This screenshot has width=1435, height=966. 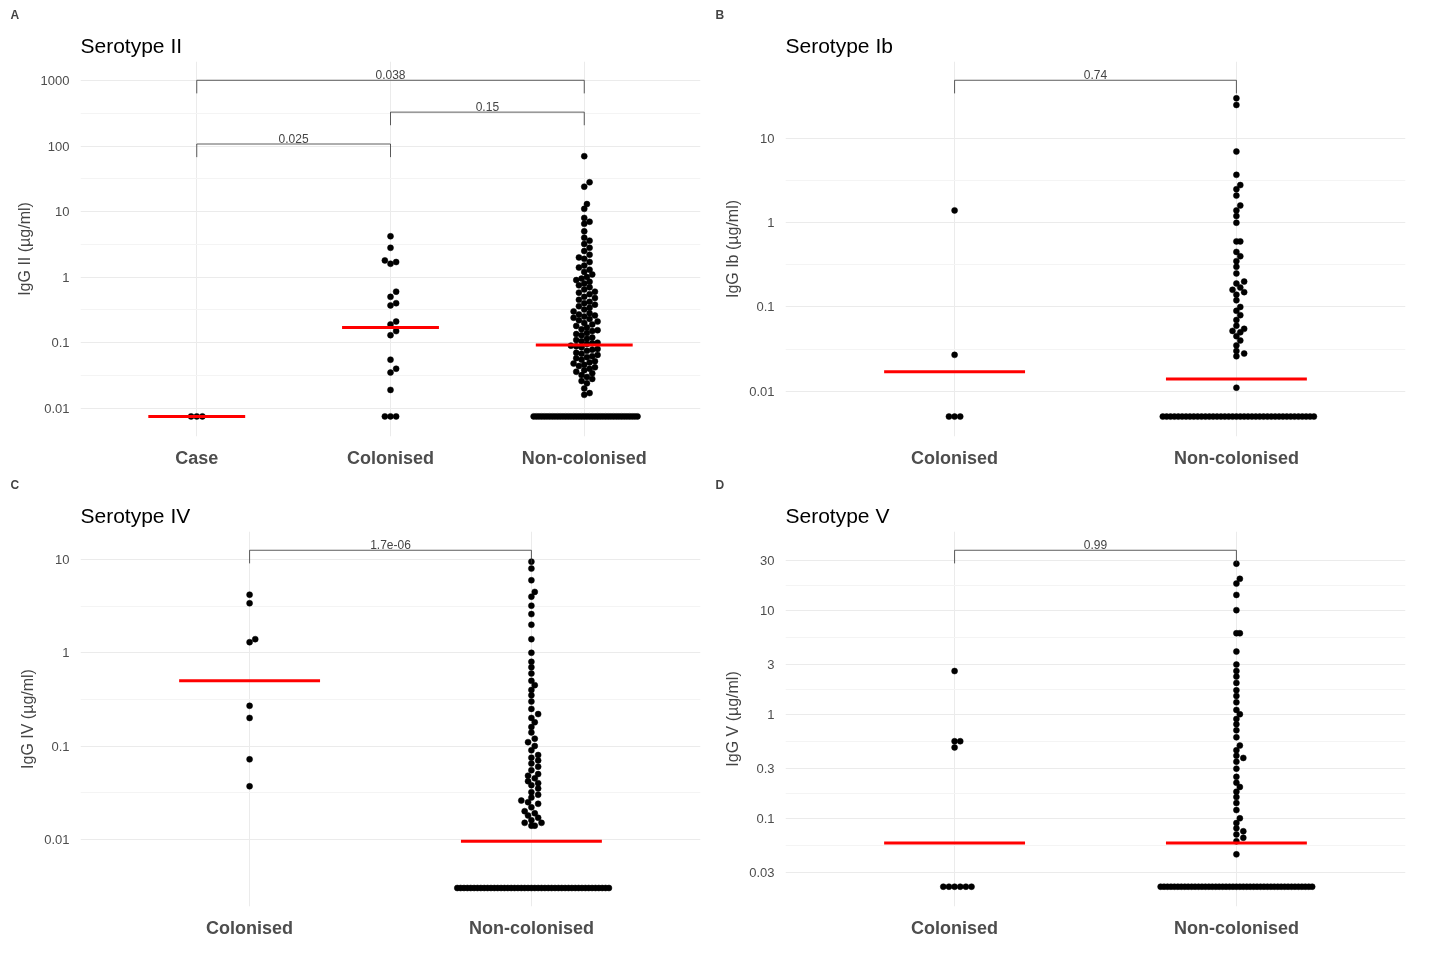 What do you see at coordinates (767, 561) in the screenshot?
I see `y-tick-label: 30` at bounding box center [767, 561].